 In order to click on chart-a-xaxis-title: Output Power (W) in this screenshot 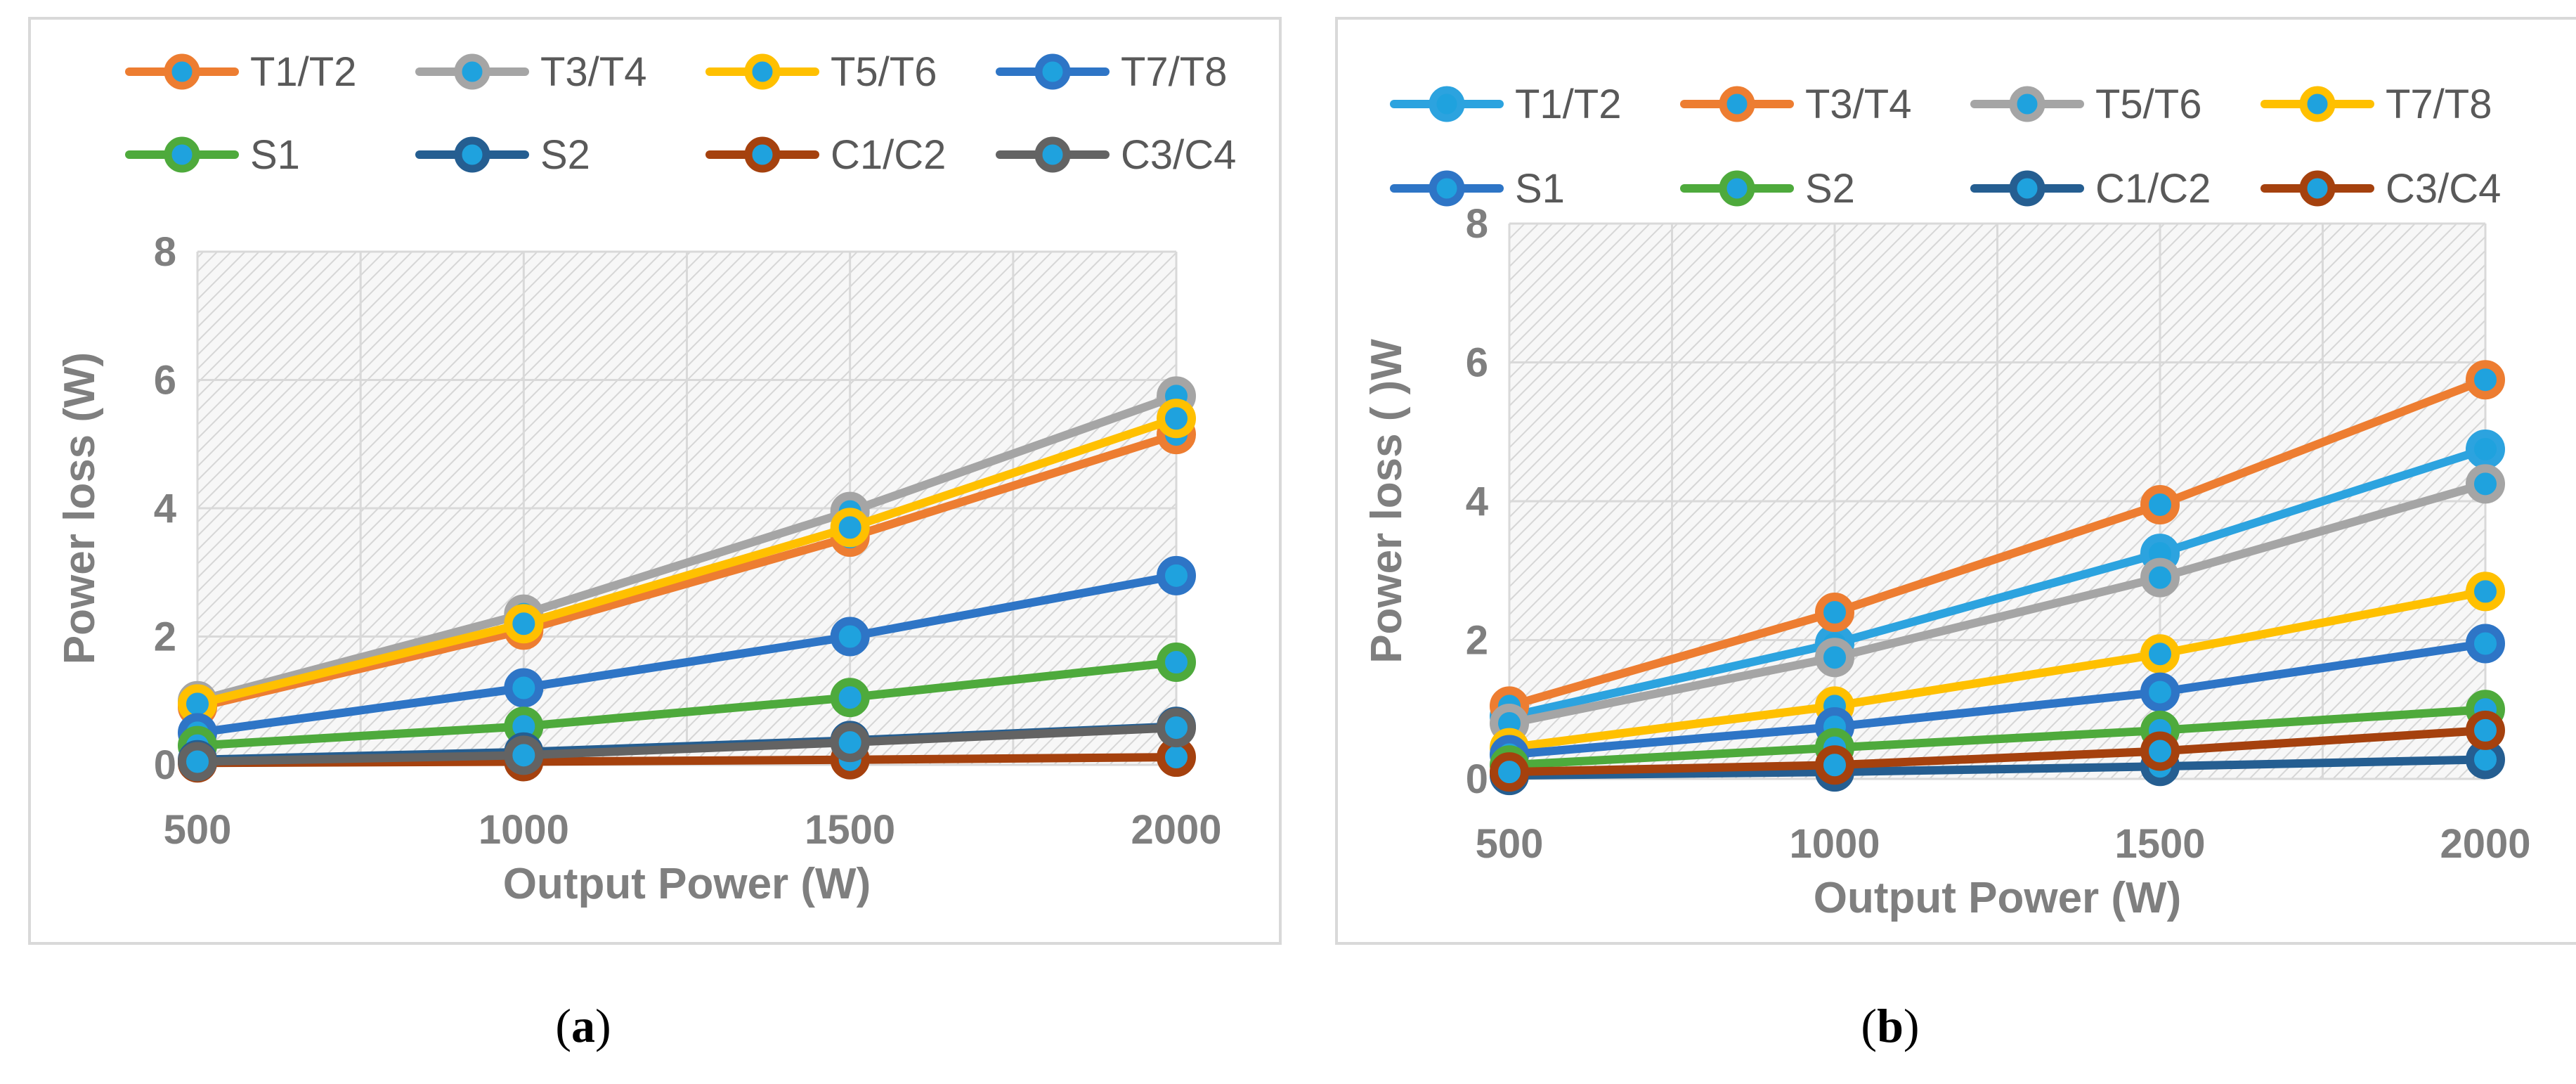, I will do `click(687, 884)`.